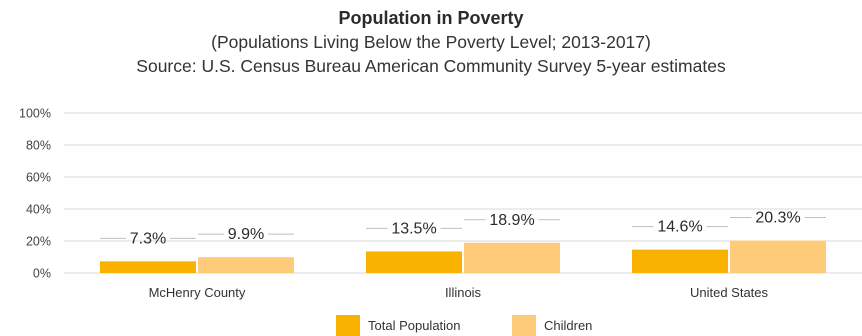 This screenshot has height=336, width=862. Describe the element at coordinates (246, 234) in the screenshot. I see `data-label: 9.9%` at that location.